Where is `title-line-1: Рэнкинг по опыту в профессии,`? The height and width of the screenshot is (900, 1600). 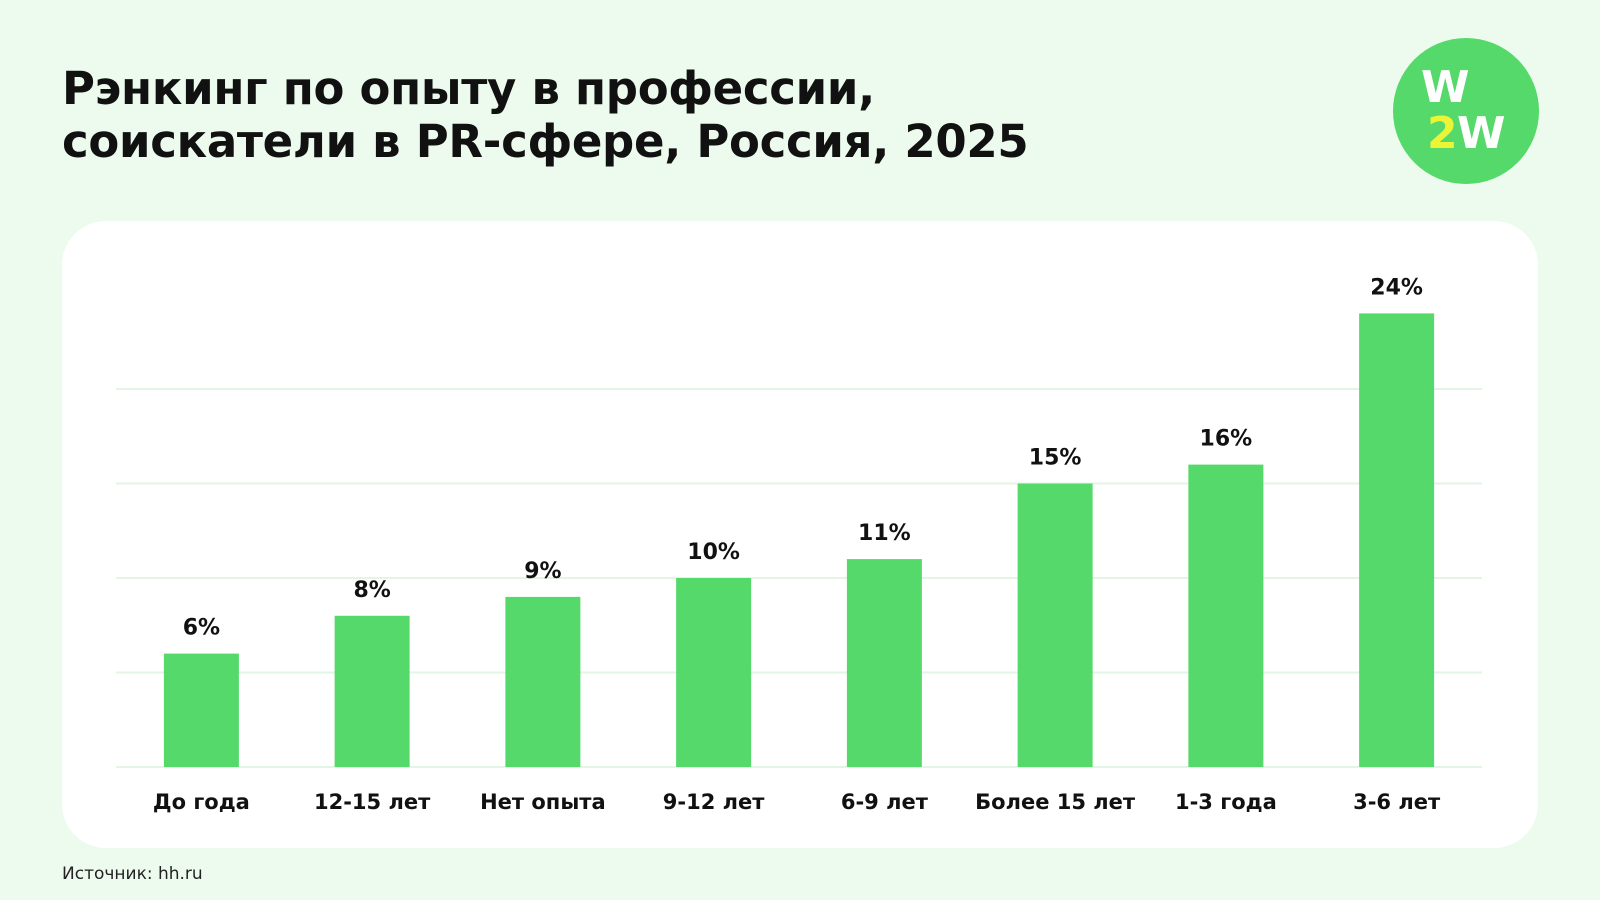 title-line-1: Рэнкинг по опыту в профессии, is located at coordinates (468, 88).